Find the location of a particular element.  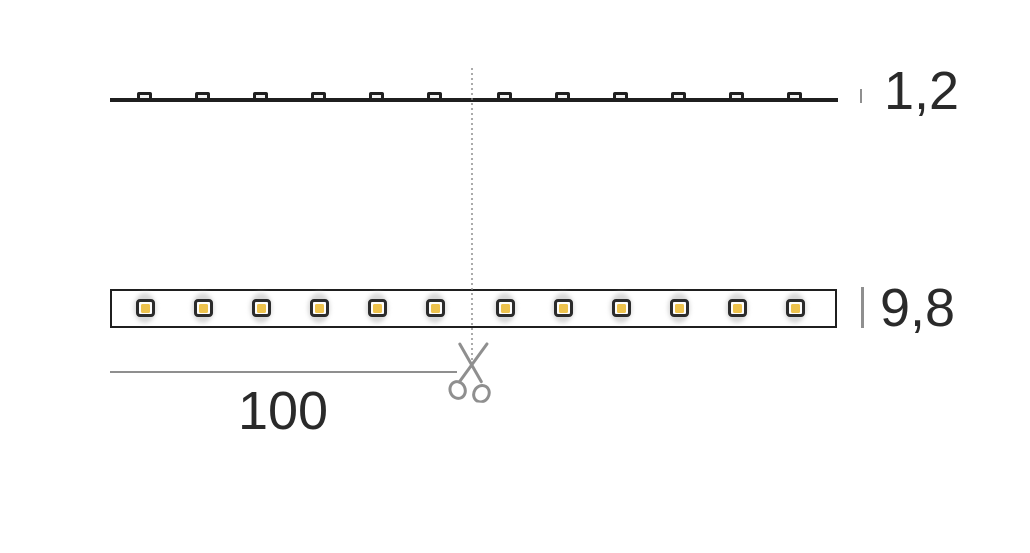

thickness-dimension-tick is located at coordinates (861, 96).